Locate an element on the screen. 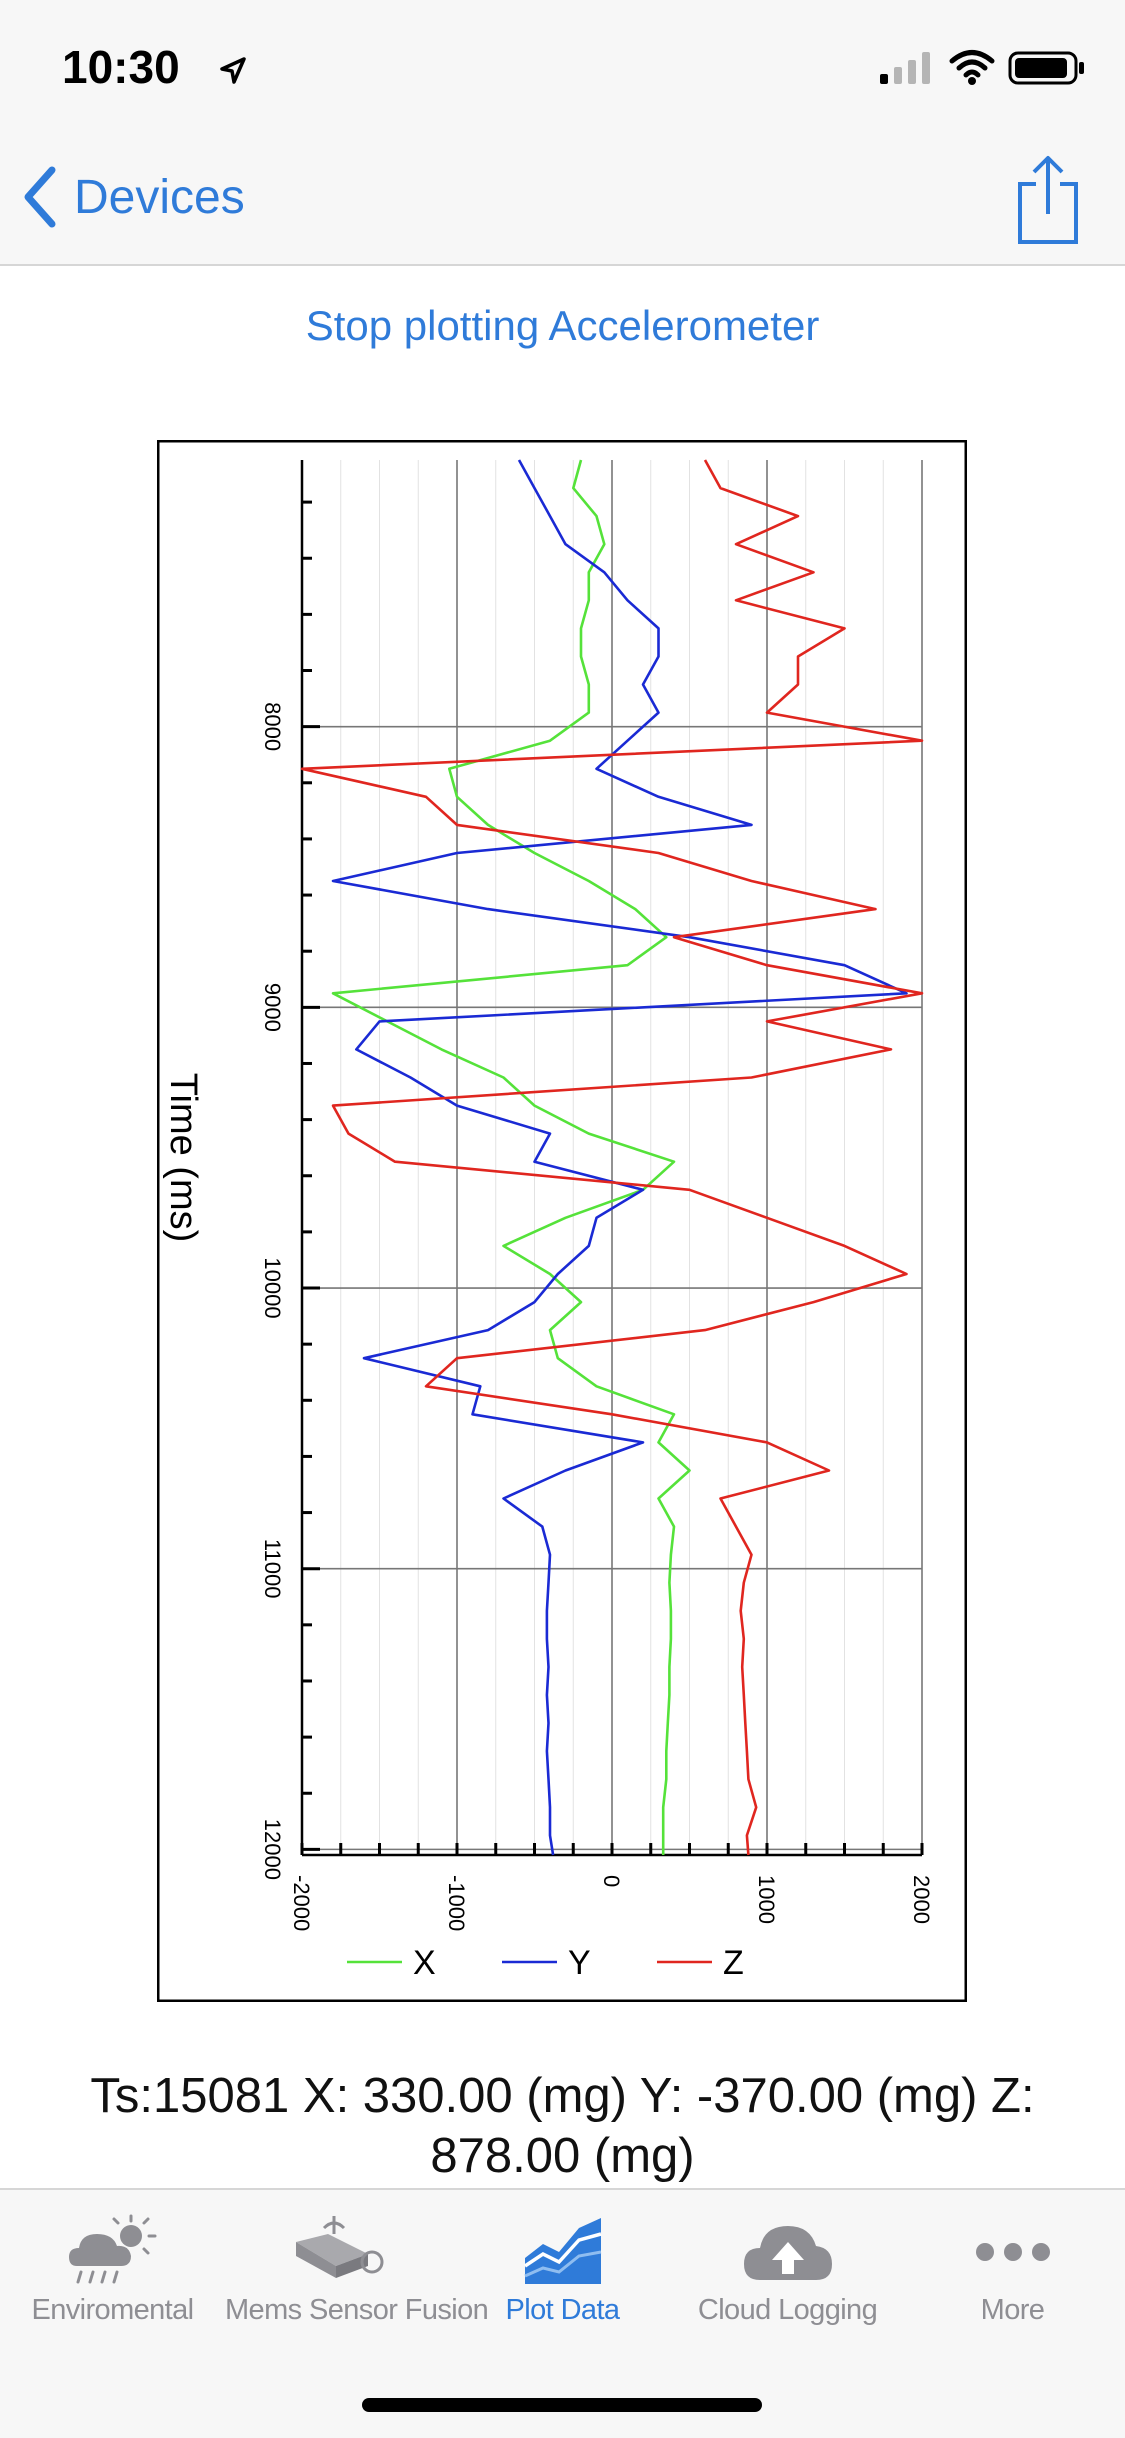  chevron-left-icon is located at coordinates (40, 197).